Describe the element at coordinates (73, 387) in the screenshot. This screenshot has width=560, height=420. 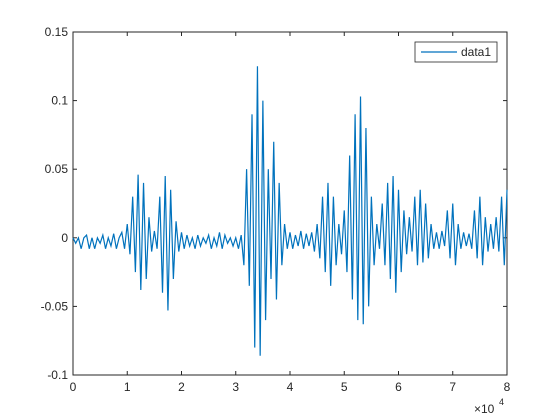
I see `x-tick-label: 0` at that location.